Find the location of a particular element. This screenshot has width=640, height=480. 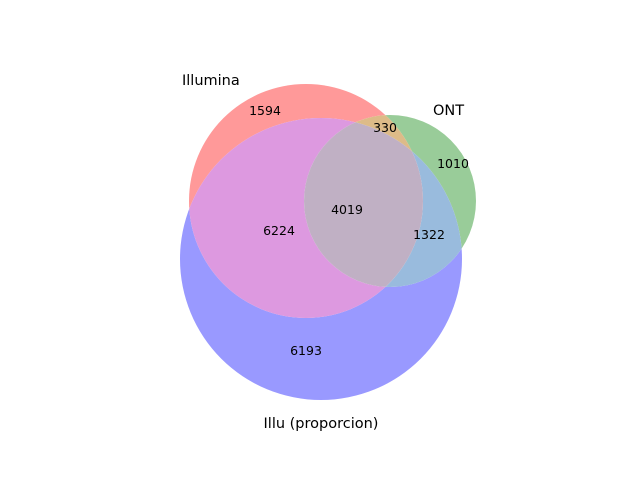

count-illumina-illu-proporcion: 6224 is located at coordinates (279, 230).